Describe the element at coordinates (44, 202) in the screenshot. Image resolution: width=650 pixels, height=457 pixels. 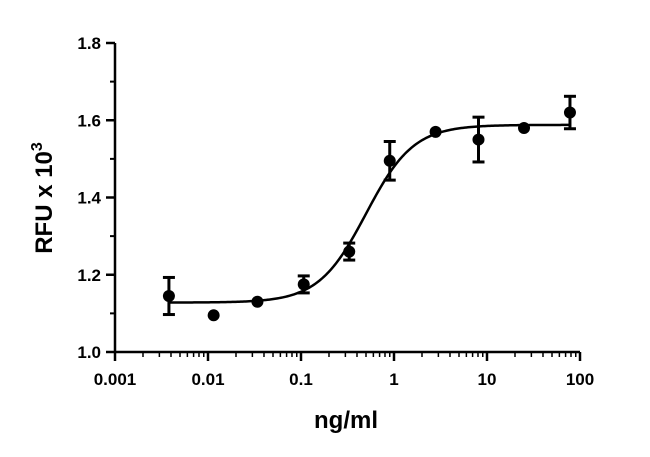
I see `y-axis-title-base: RFU x 10` at that location.